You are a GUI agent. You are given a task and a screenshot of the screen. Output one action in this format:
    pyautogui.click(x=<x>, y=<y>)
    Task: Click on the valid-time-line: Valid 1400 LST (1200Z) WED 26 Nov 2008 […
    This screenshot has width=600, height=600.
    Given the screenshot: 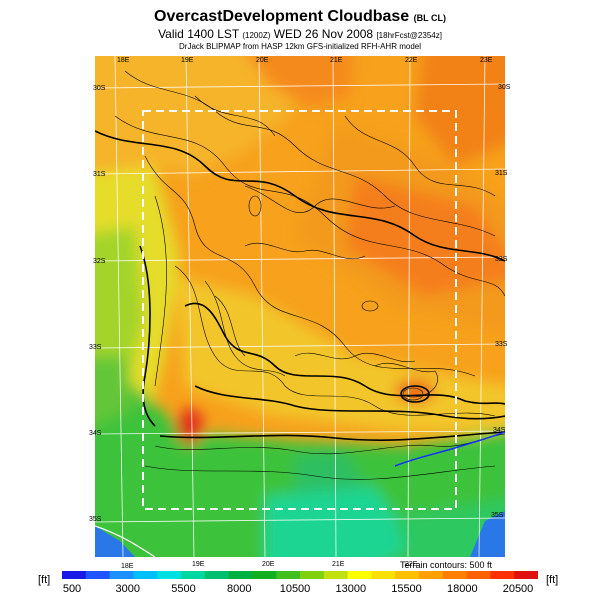 What is the action you would take?
    pyautogui.click(x=300, y=34)
    